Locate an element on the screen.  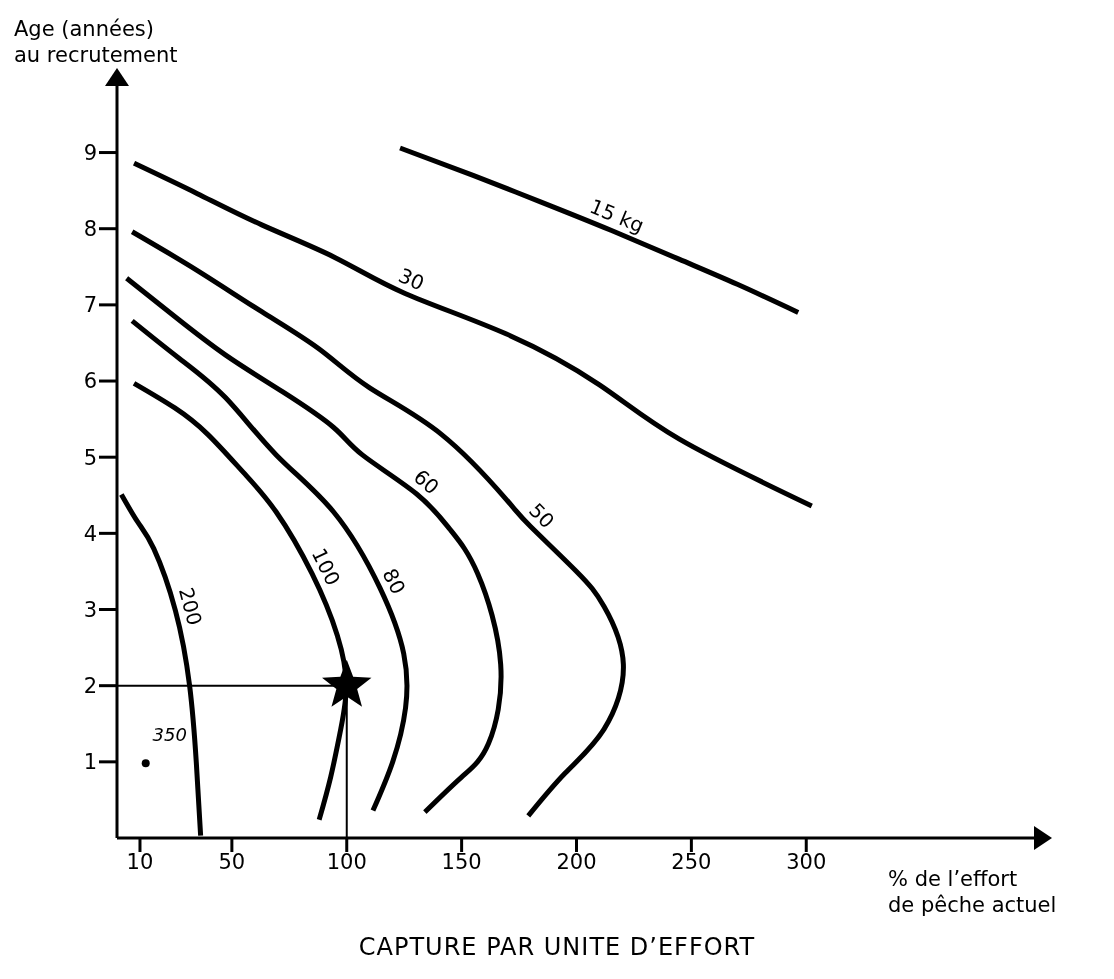
text: 30 is located at coordinates (411, 279).